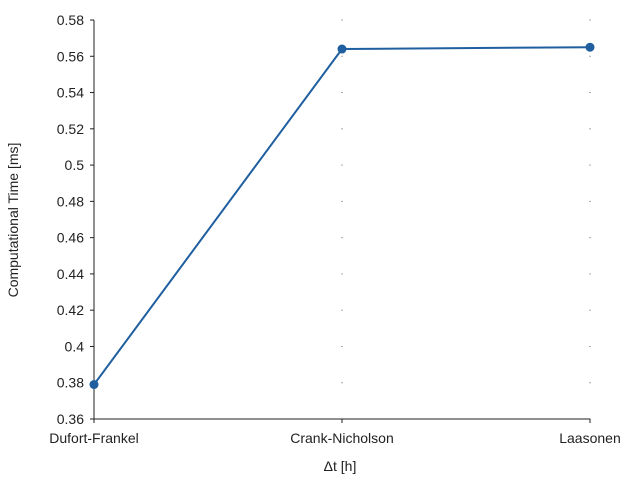 Image resolution: width=640 pixels, height=480 pixels. What do you see at coordinates (70, 238) in the screenshot?
I see `y-tick-label: 0.46` at bounding box center [70, 238].